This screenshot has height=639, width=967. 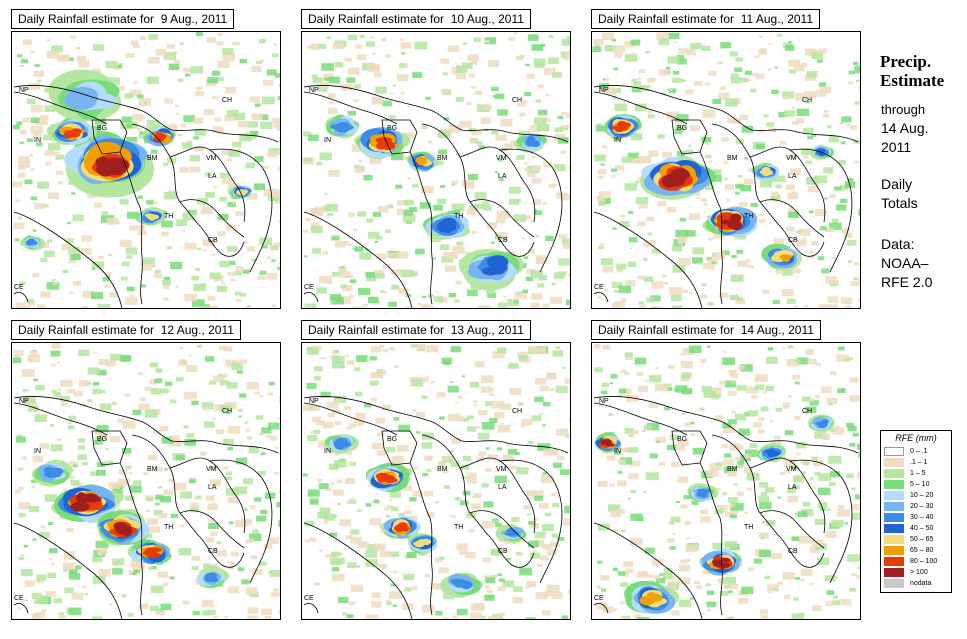 I want to click on totals-line-1: Daily, so click(x=897, y=184).